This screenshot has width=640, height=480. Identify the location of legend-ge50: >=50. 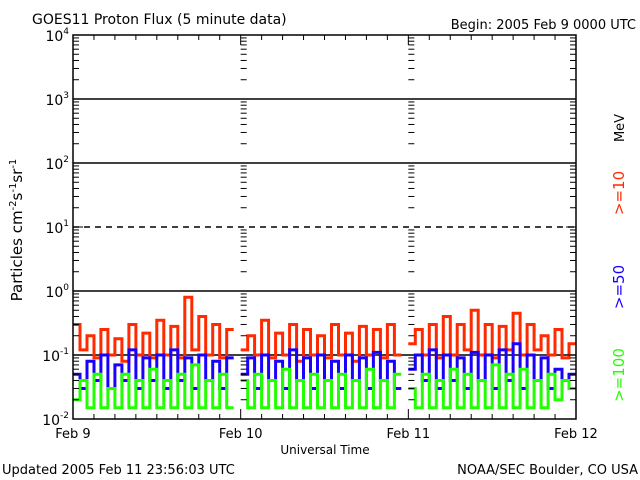
(619, 287).